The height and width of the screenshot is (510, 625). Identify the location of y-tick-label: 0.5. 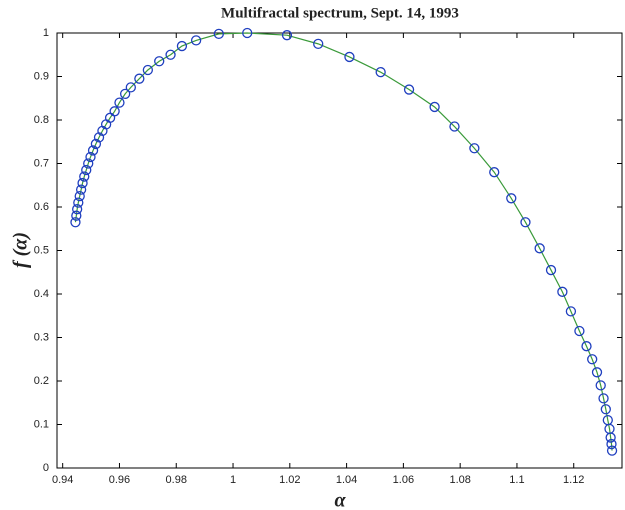
(41, 250).